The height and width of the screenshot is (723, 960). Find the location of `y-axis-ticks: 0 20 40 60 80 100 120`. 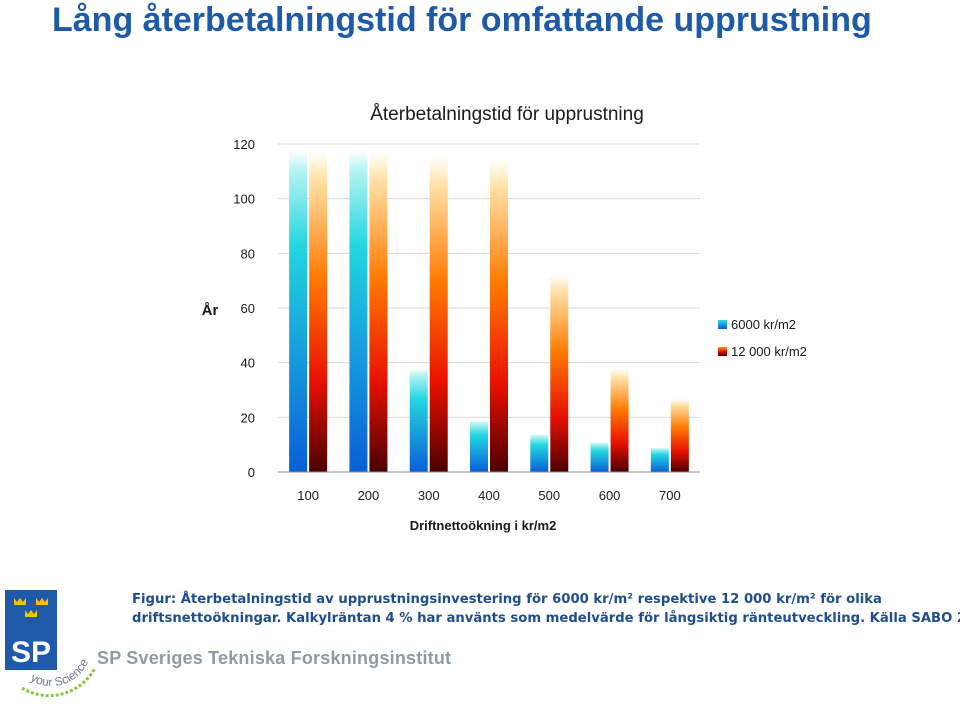

y-axis-ticks: 0 20 40 60 80 100 120 is located at coordinates (244, 308).